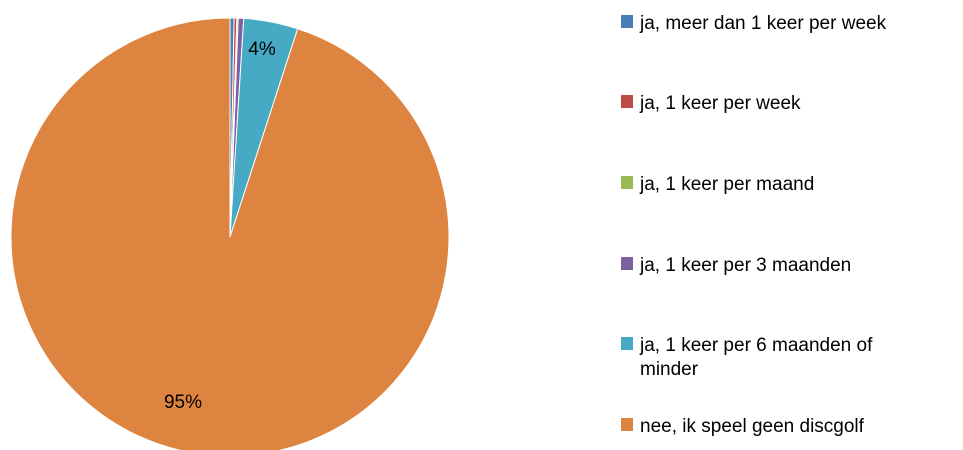  Describe the element at coordinates (262, 49) in the screenshot. I see `data-label-5: 4%` at that location.